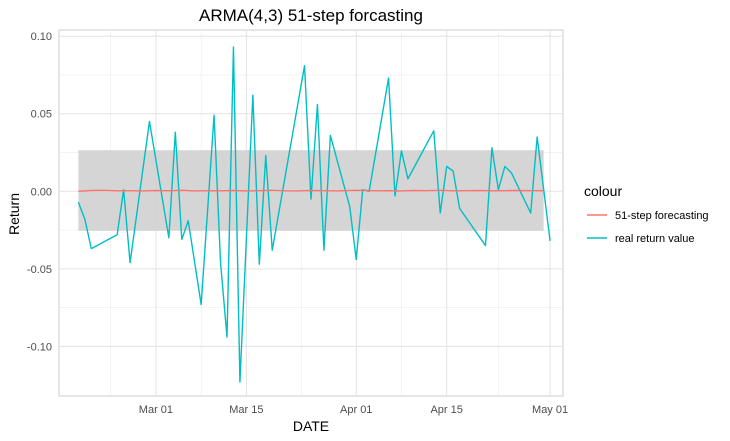 Image resolution: width=730 pixels, height=441 pixels. Describe the element at coordinates (655, 239) in the screenshot. I see `legend-label-real-return: real return value` at that location.